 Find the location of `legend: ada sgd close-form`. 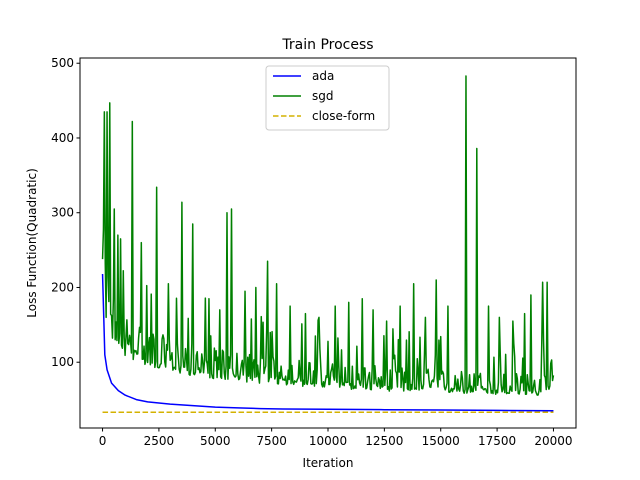

legend: ada sgd close-form is located at coordinates (327, 98).